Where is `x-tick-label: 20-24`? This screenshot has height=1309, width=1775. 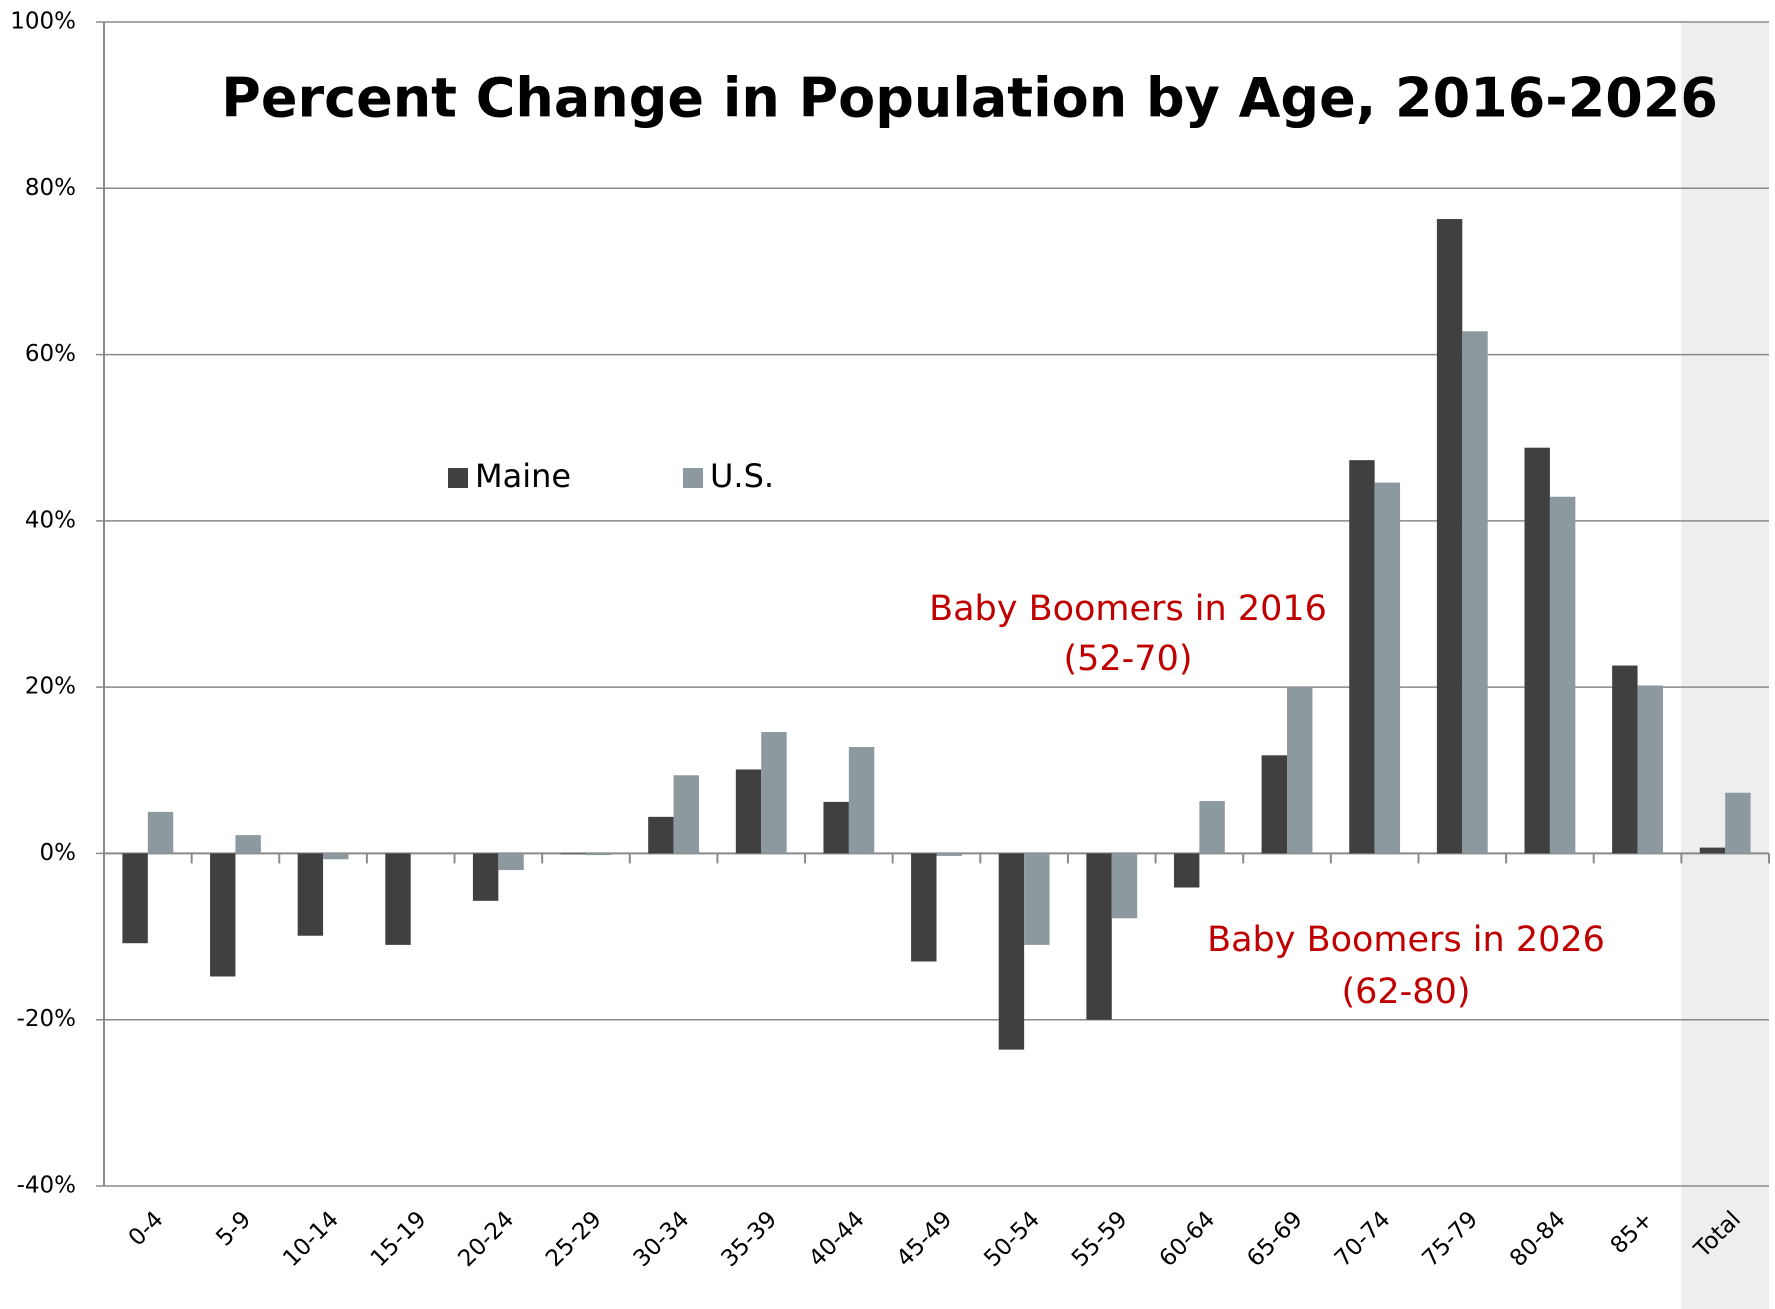
x-tick-label: 20-24 is located at coordinates (487, 1239).